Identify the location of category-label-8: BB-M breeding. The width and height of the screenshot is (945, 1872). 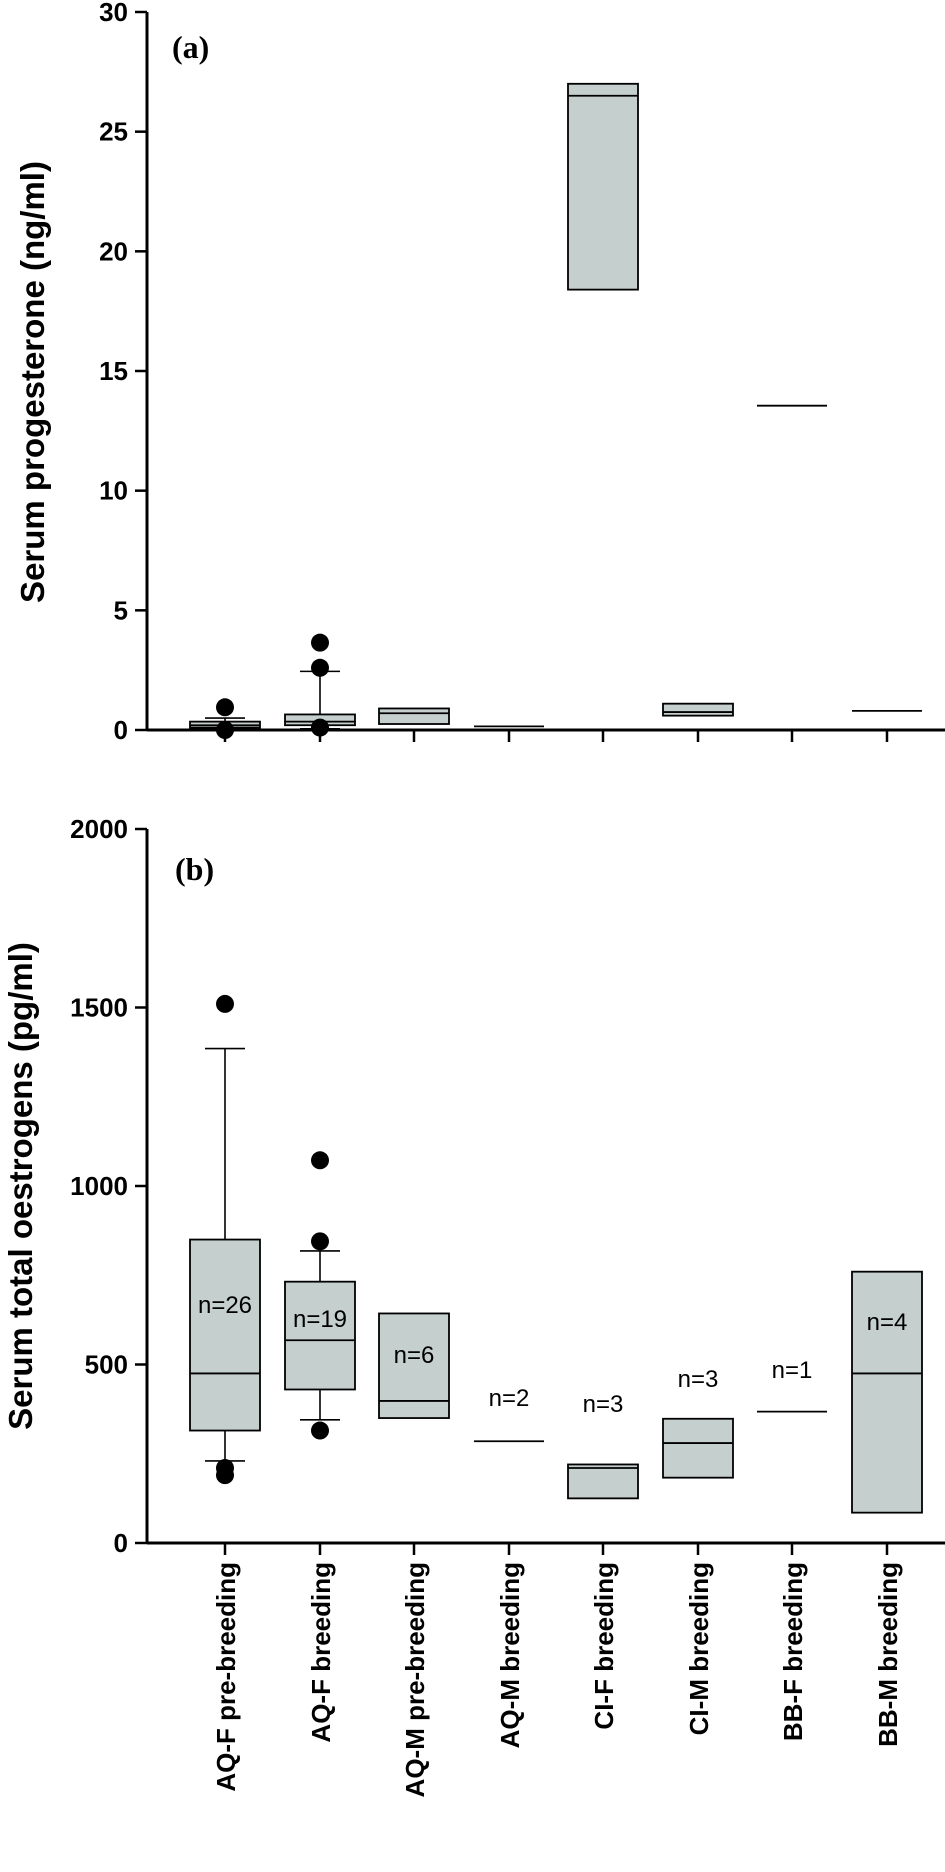
(888, 1654).